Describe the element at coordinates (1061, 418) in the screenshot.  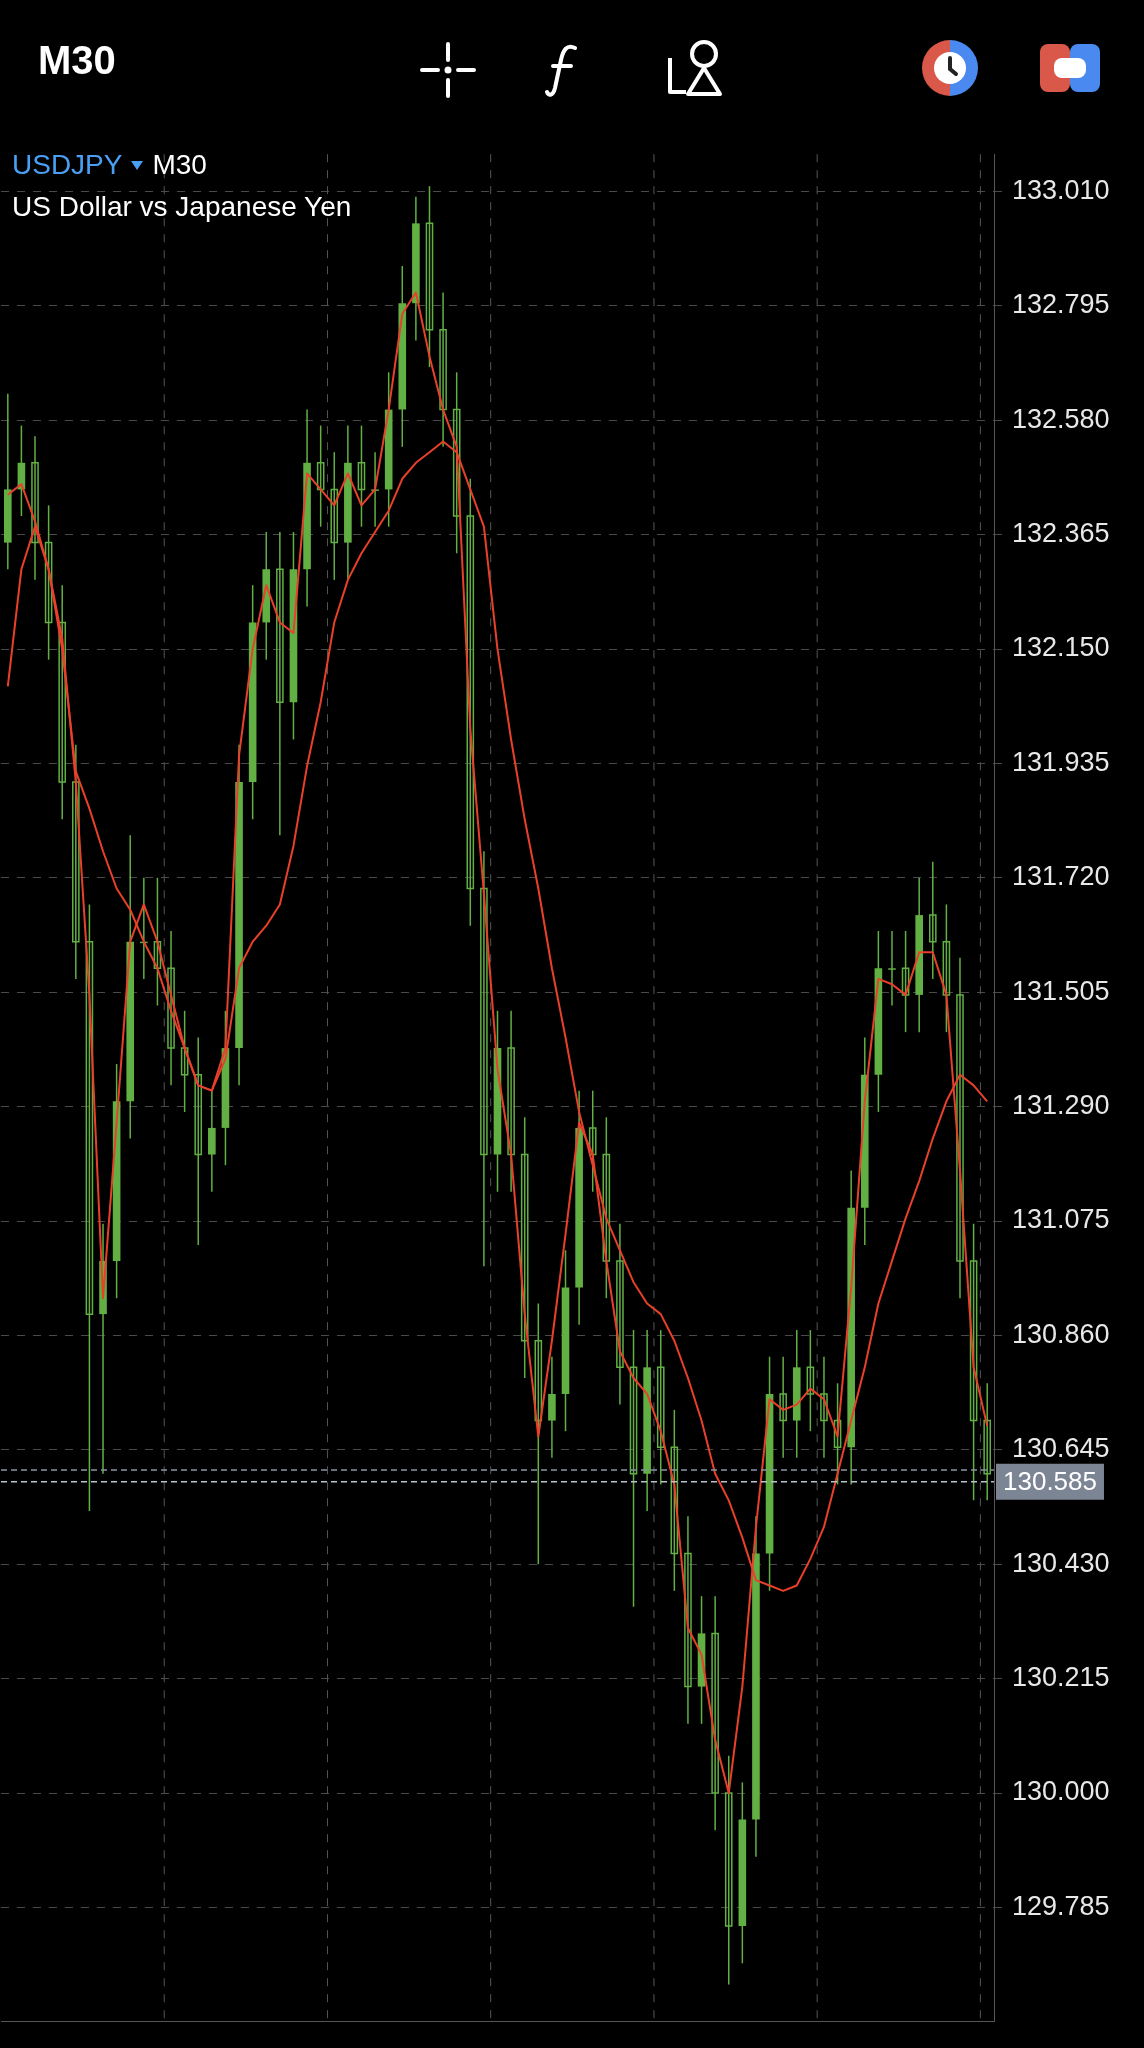
I see `y-tick-label: 132.580` at that location.